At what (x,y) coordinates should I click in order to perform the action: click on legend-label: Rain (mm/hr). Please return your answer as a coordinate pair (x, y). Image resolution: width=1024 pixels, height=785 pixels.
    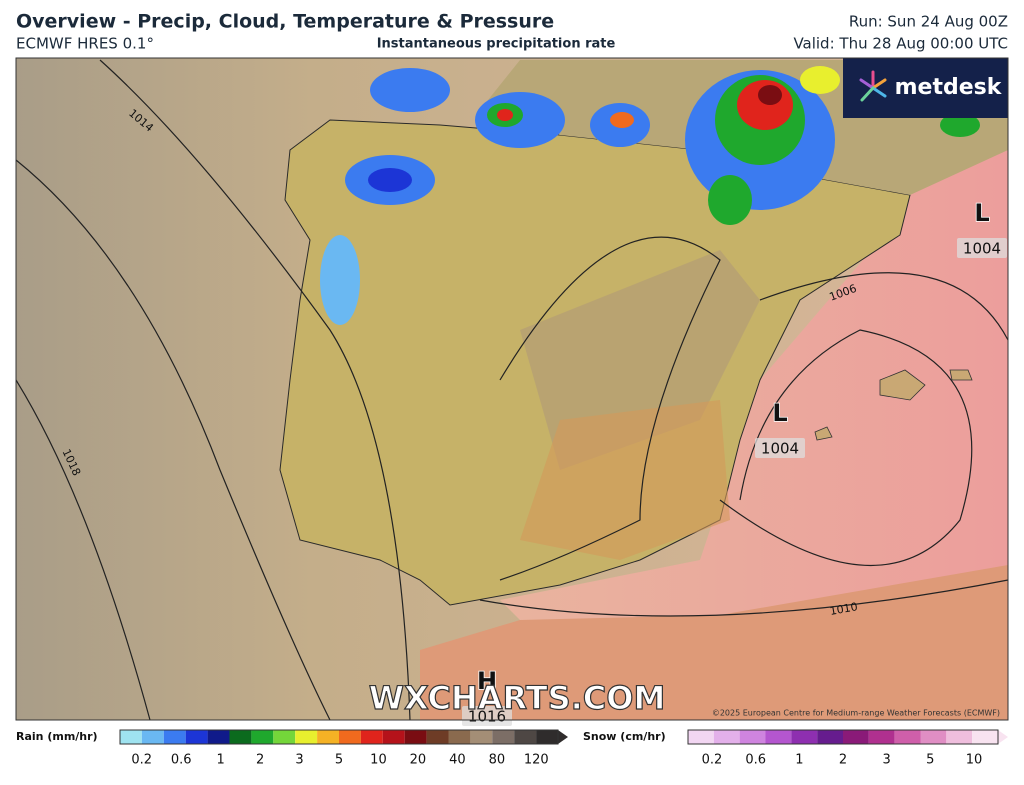
    Looking at the image, I should click on (57, 736).